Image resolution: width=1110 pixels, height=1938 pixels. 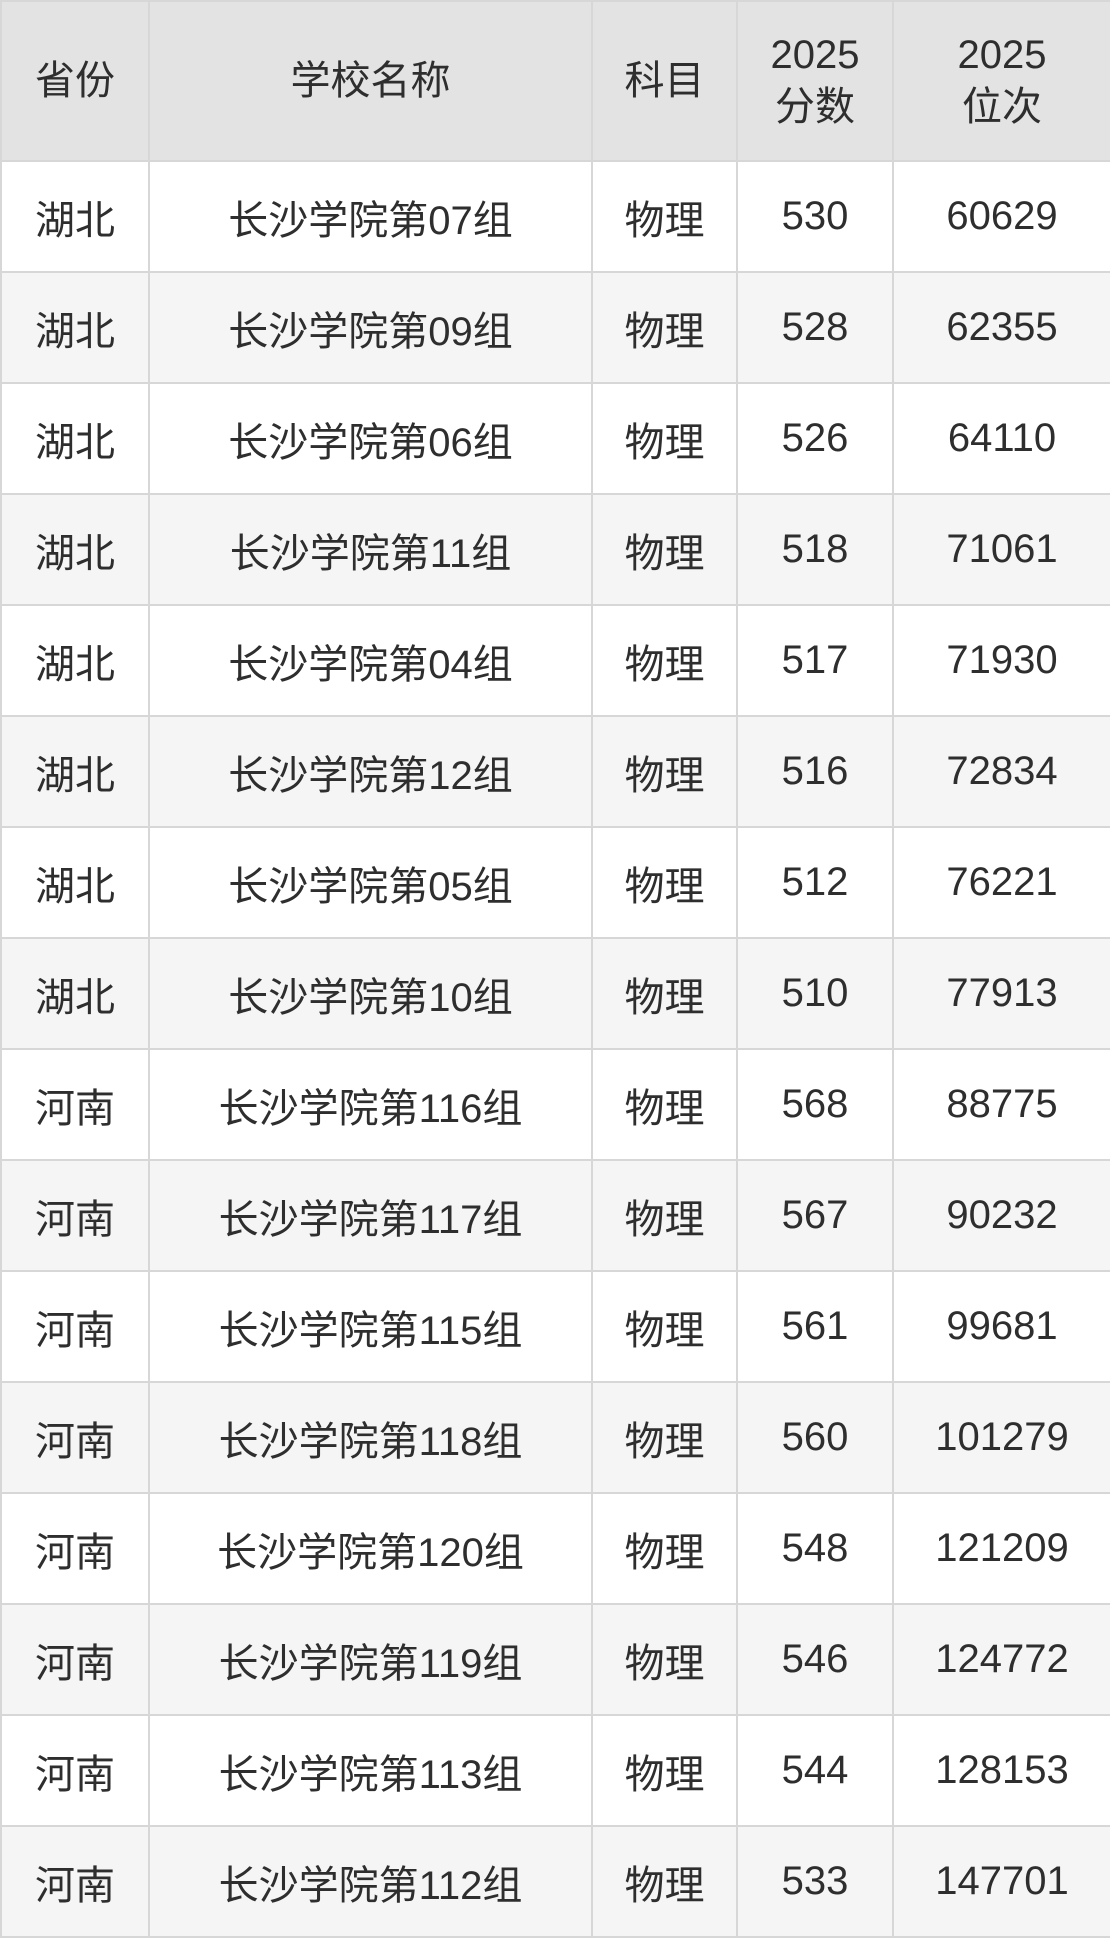 I want to click on cell-score-2025: 517, so click(x=815, y=660).